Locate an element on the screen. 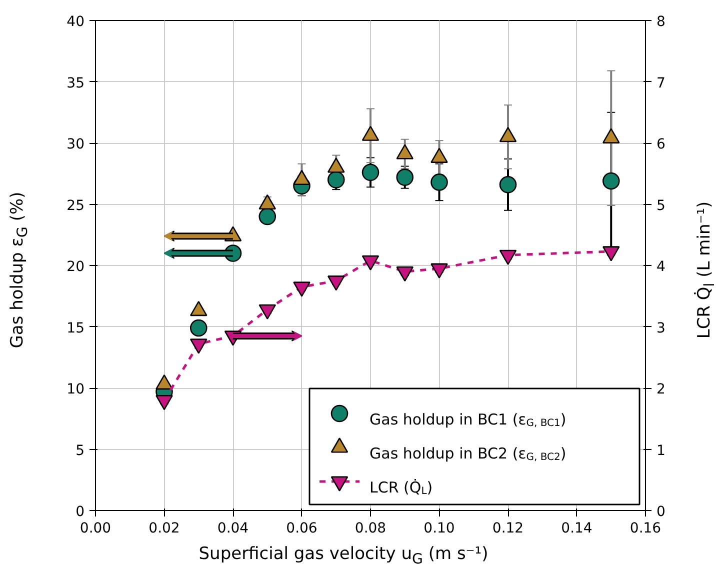 This screenshot has height=571, width=725. y2-tick-label: 8 is located at coordinates (661, 22).